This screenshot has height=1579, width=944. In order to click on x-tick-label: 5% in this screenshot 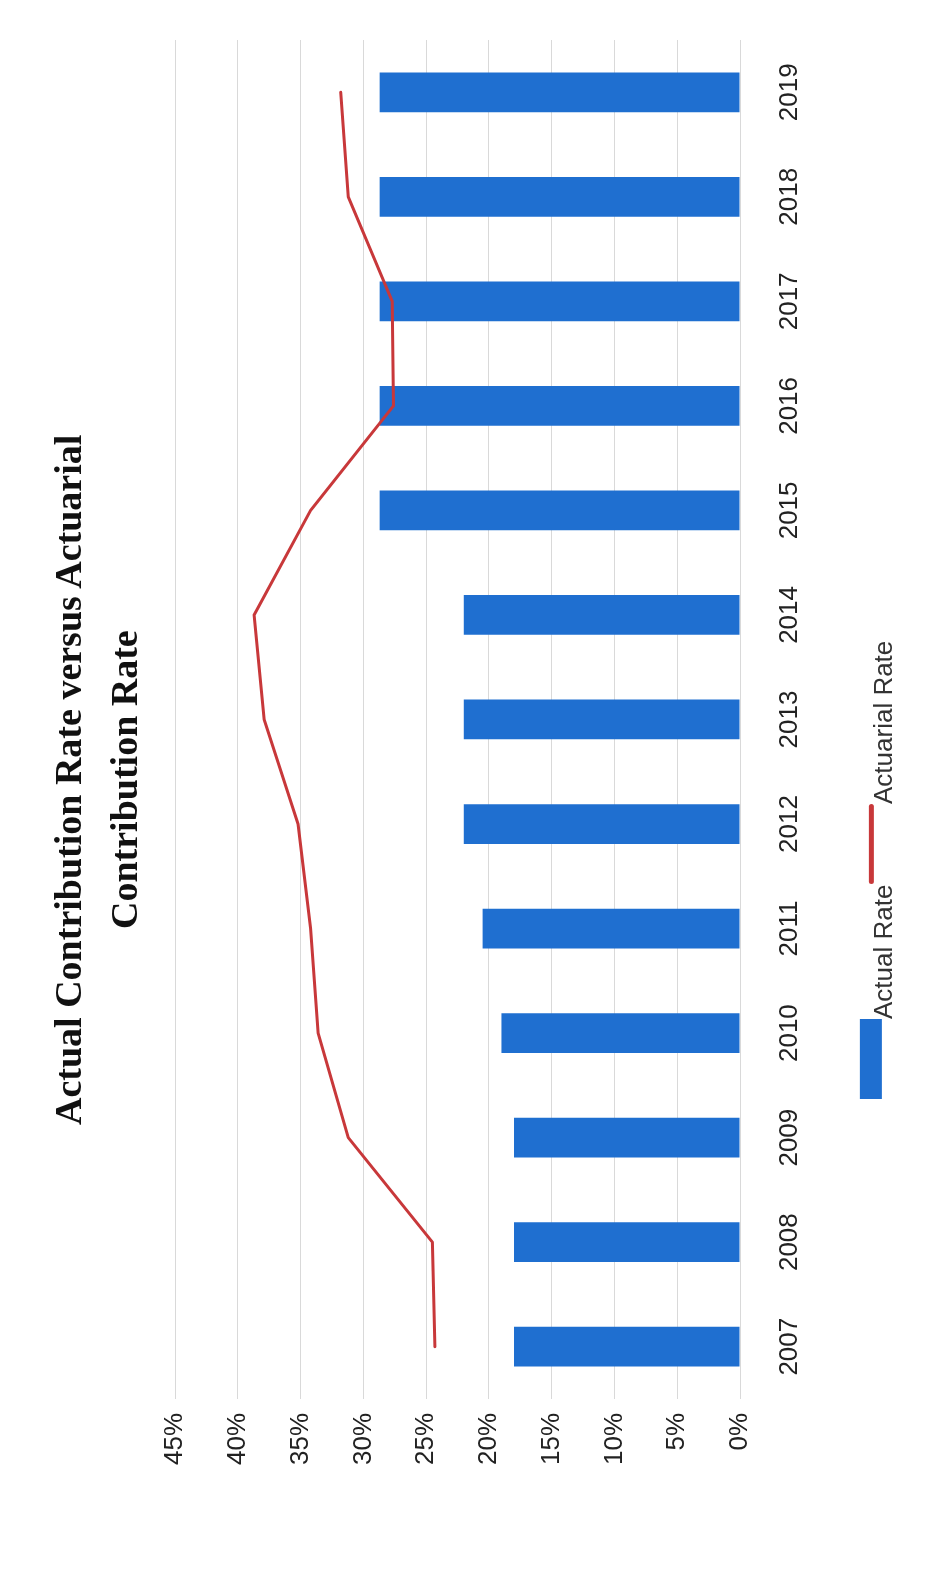, I will do `click(675, 1431)`.